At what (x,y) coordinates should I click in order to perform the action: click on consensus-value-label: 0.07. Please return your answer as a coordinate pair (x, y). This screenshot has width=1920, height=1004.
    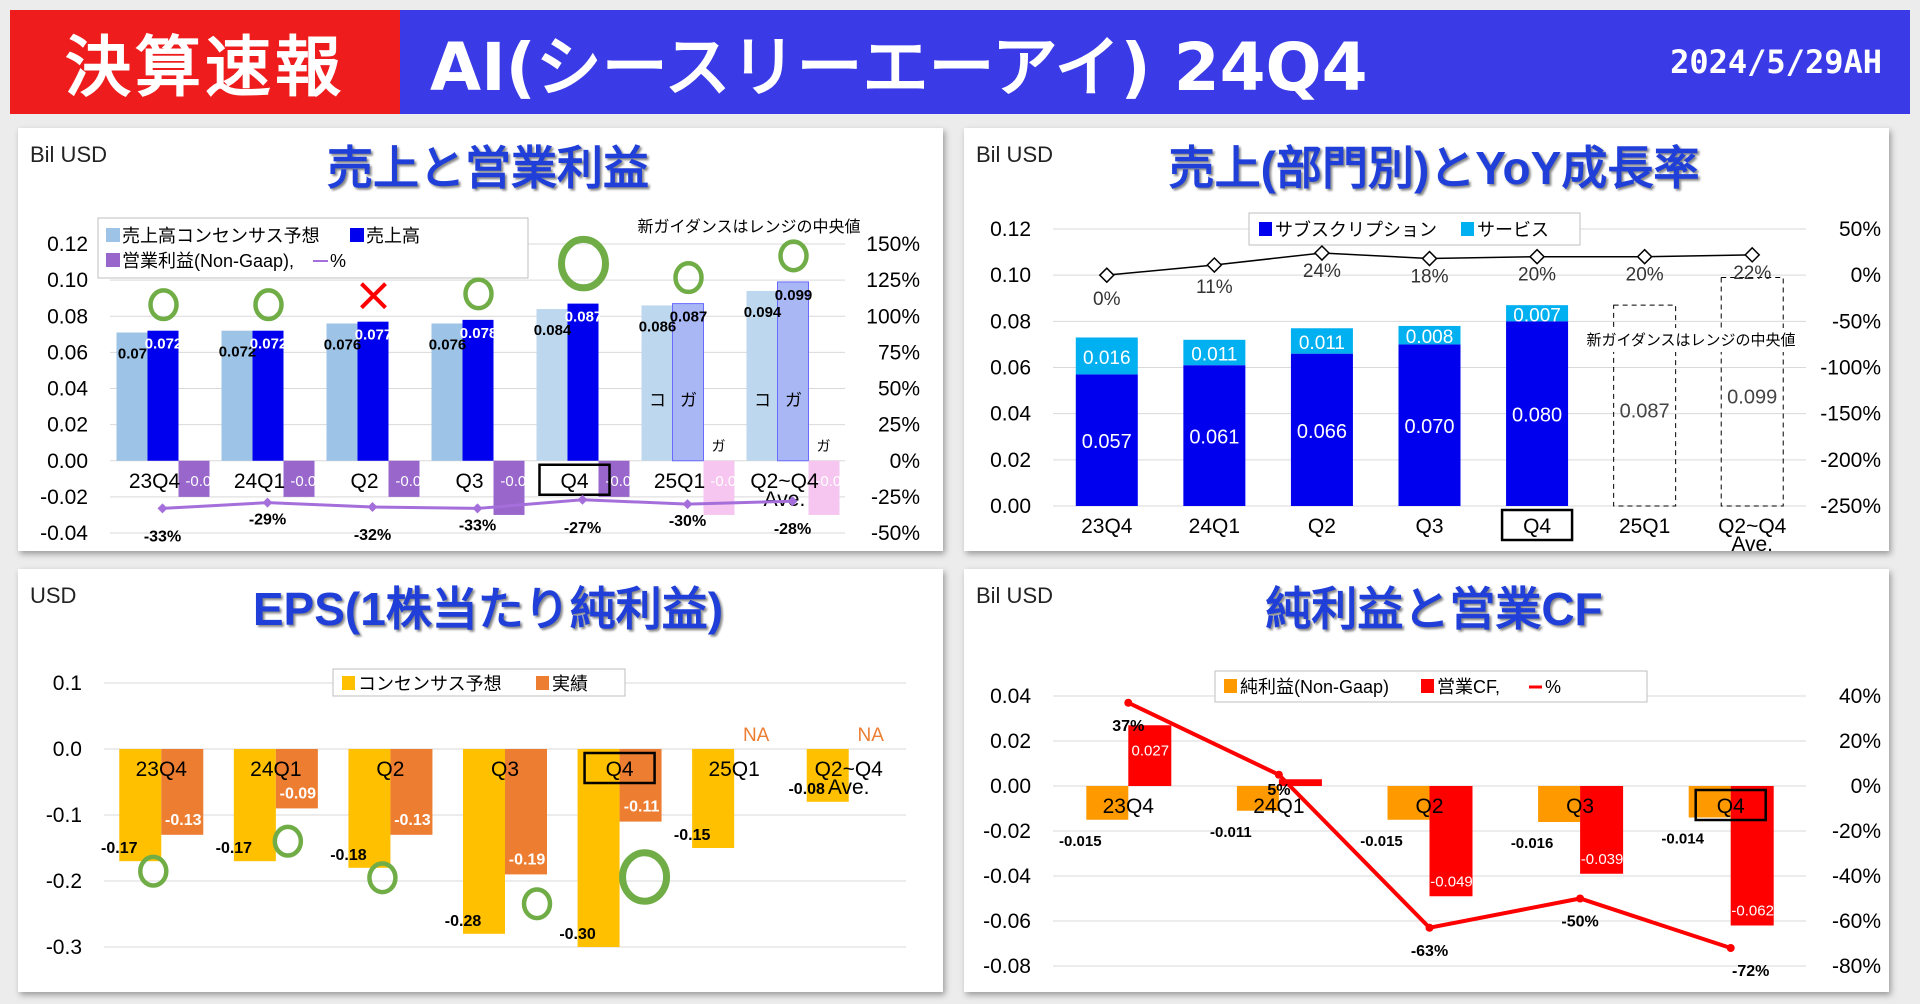
    Looking at the image, I should click on (132, 354).